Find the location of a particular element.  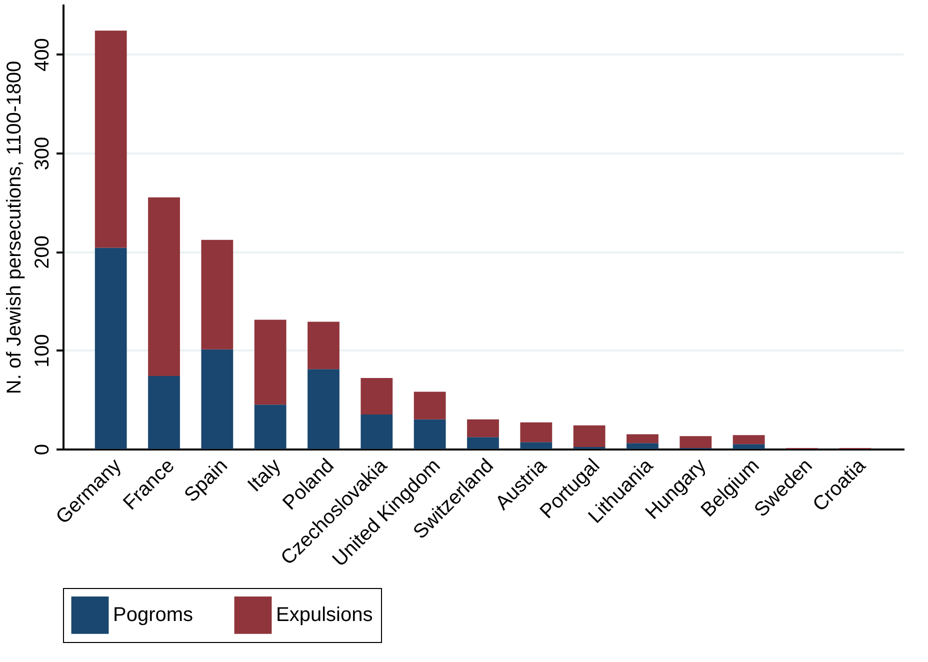

y-tick-label: 400 is located at coordinates (43, 55).